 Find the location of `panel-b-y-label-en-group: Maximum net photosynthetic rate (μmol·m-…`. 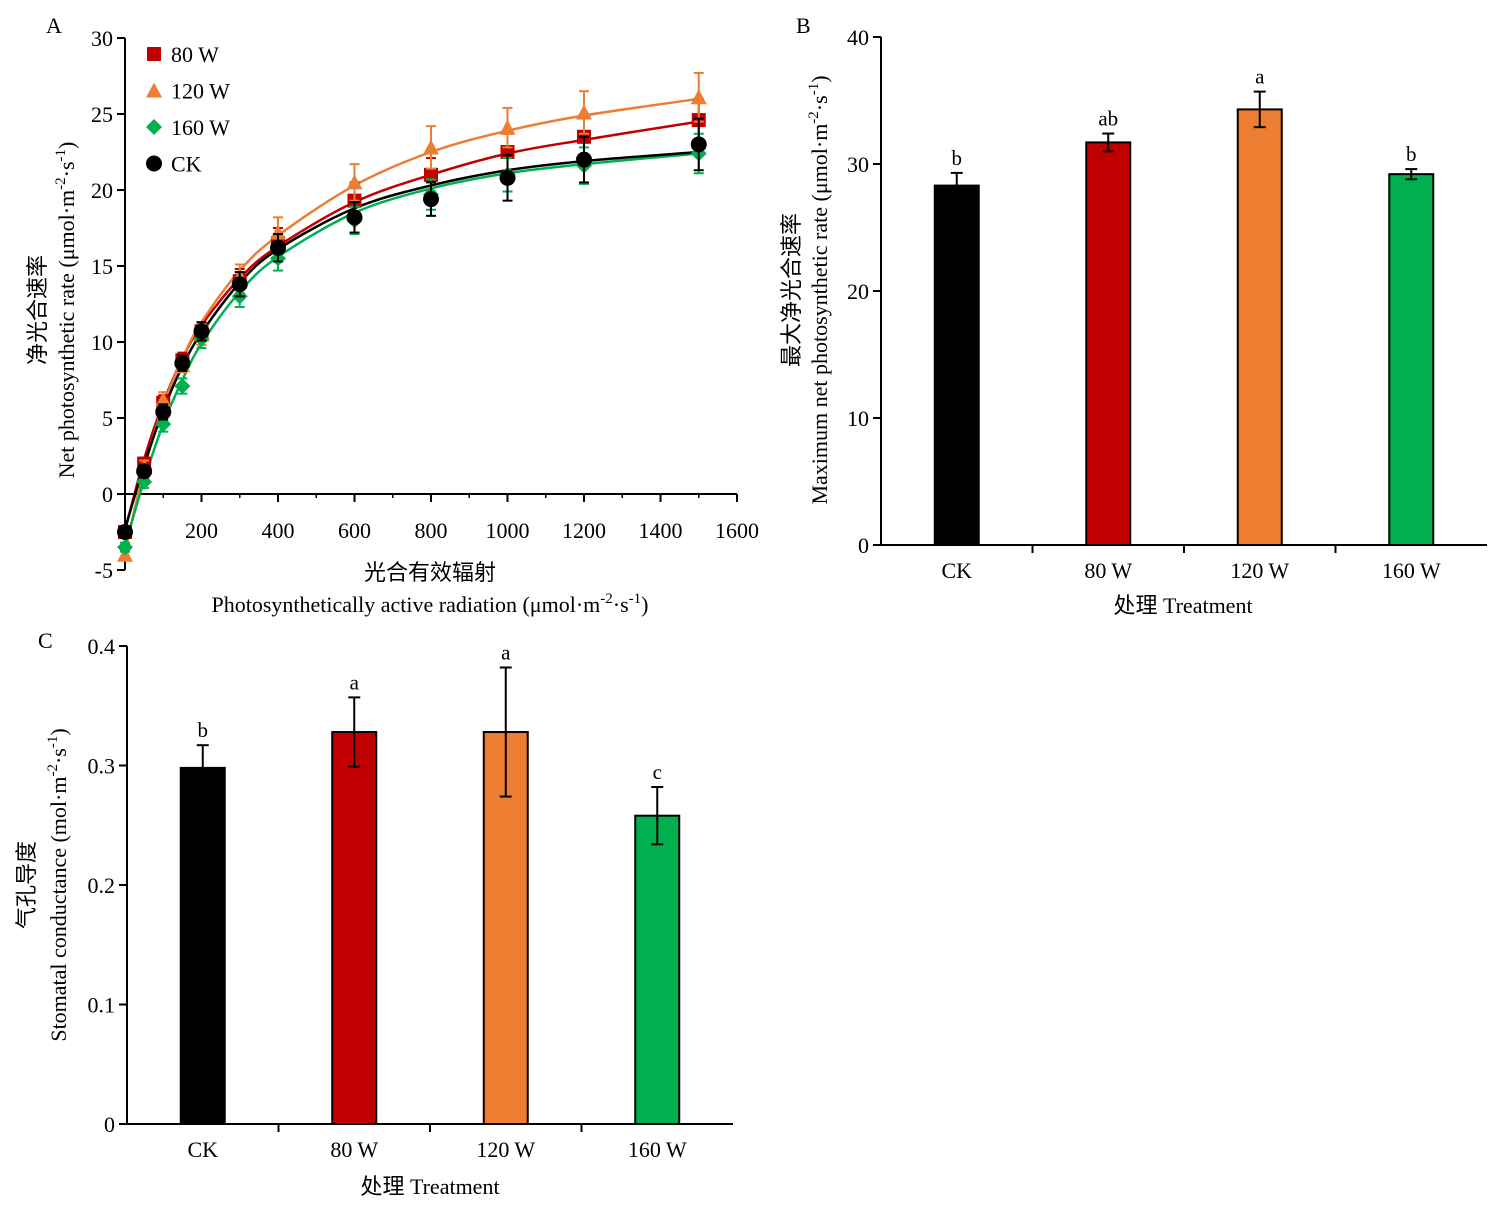

panel-b-y-label-en-group: Maximum net photosynthetic rate (μmol·m-… is located at coordinates (819, 289).